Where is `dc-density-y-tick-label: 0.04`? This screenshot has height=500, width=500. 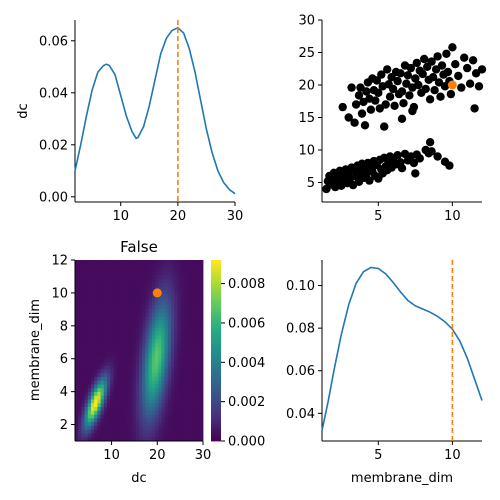
dc-density-y-tick-label: 0.04 is located at coordinates (53, 93).